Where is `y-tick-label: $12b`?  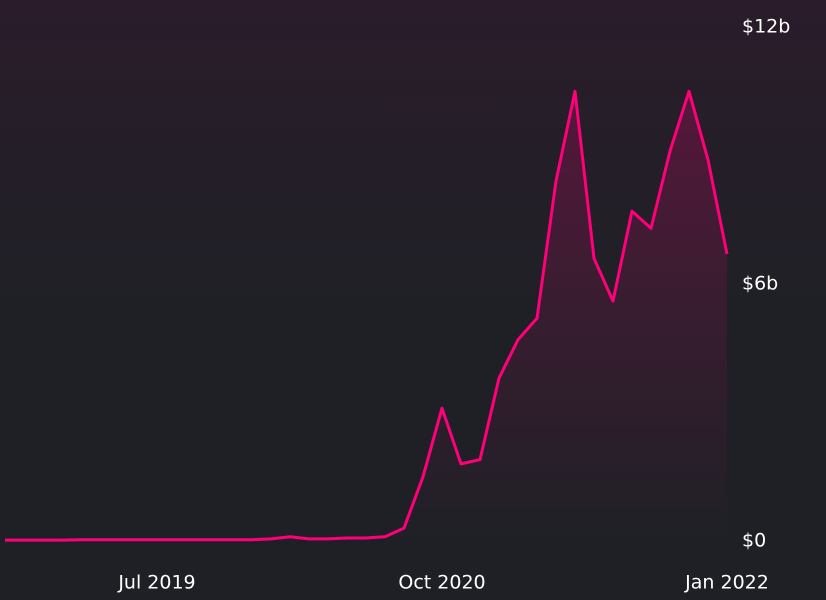
y-tick-label: $12b is located at coordinates (766, 27).